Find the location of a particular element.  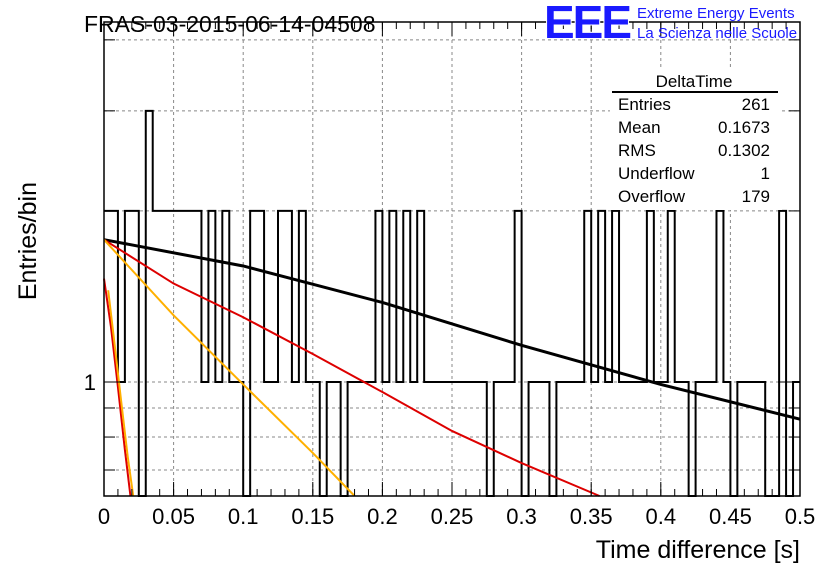

stats-box is located at coordinates (696, 140).